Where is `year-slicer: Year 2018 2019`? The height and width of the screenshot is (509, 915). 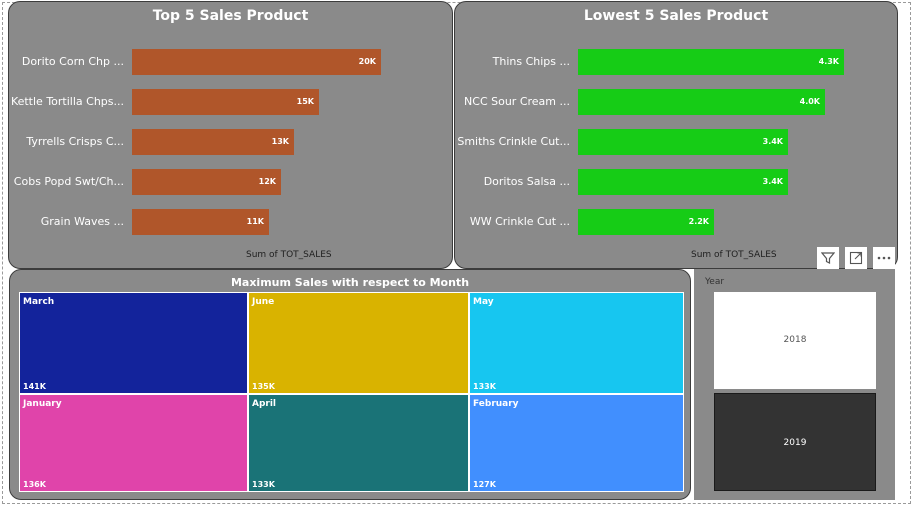 year-slicer: Year 2018 2019 is located at coordinates (794, 384).